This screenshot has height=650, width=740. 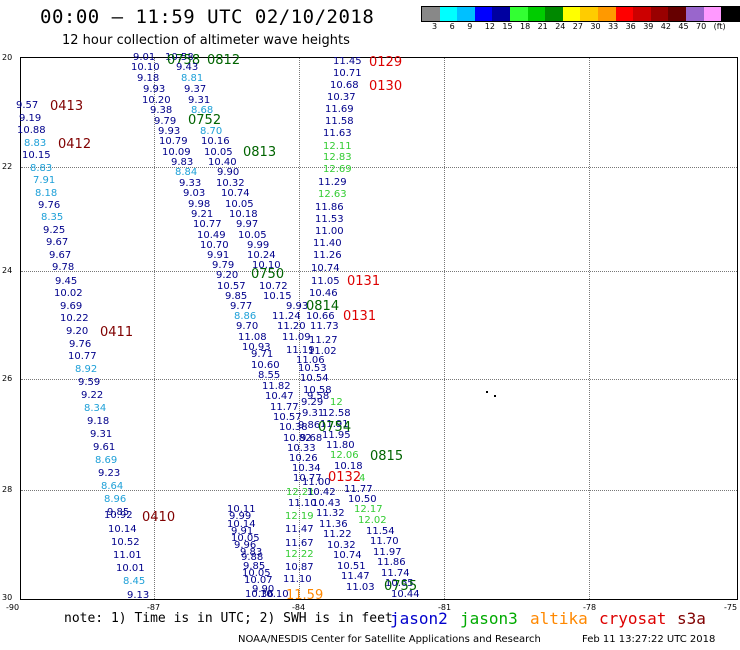 I want to click on wave-height-label: 11.29, so click(x=332, y=182).